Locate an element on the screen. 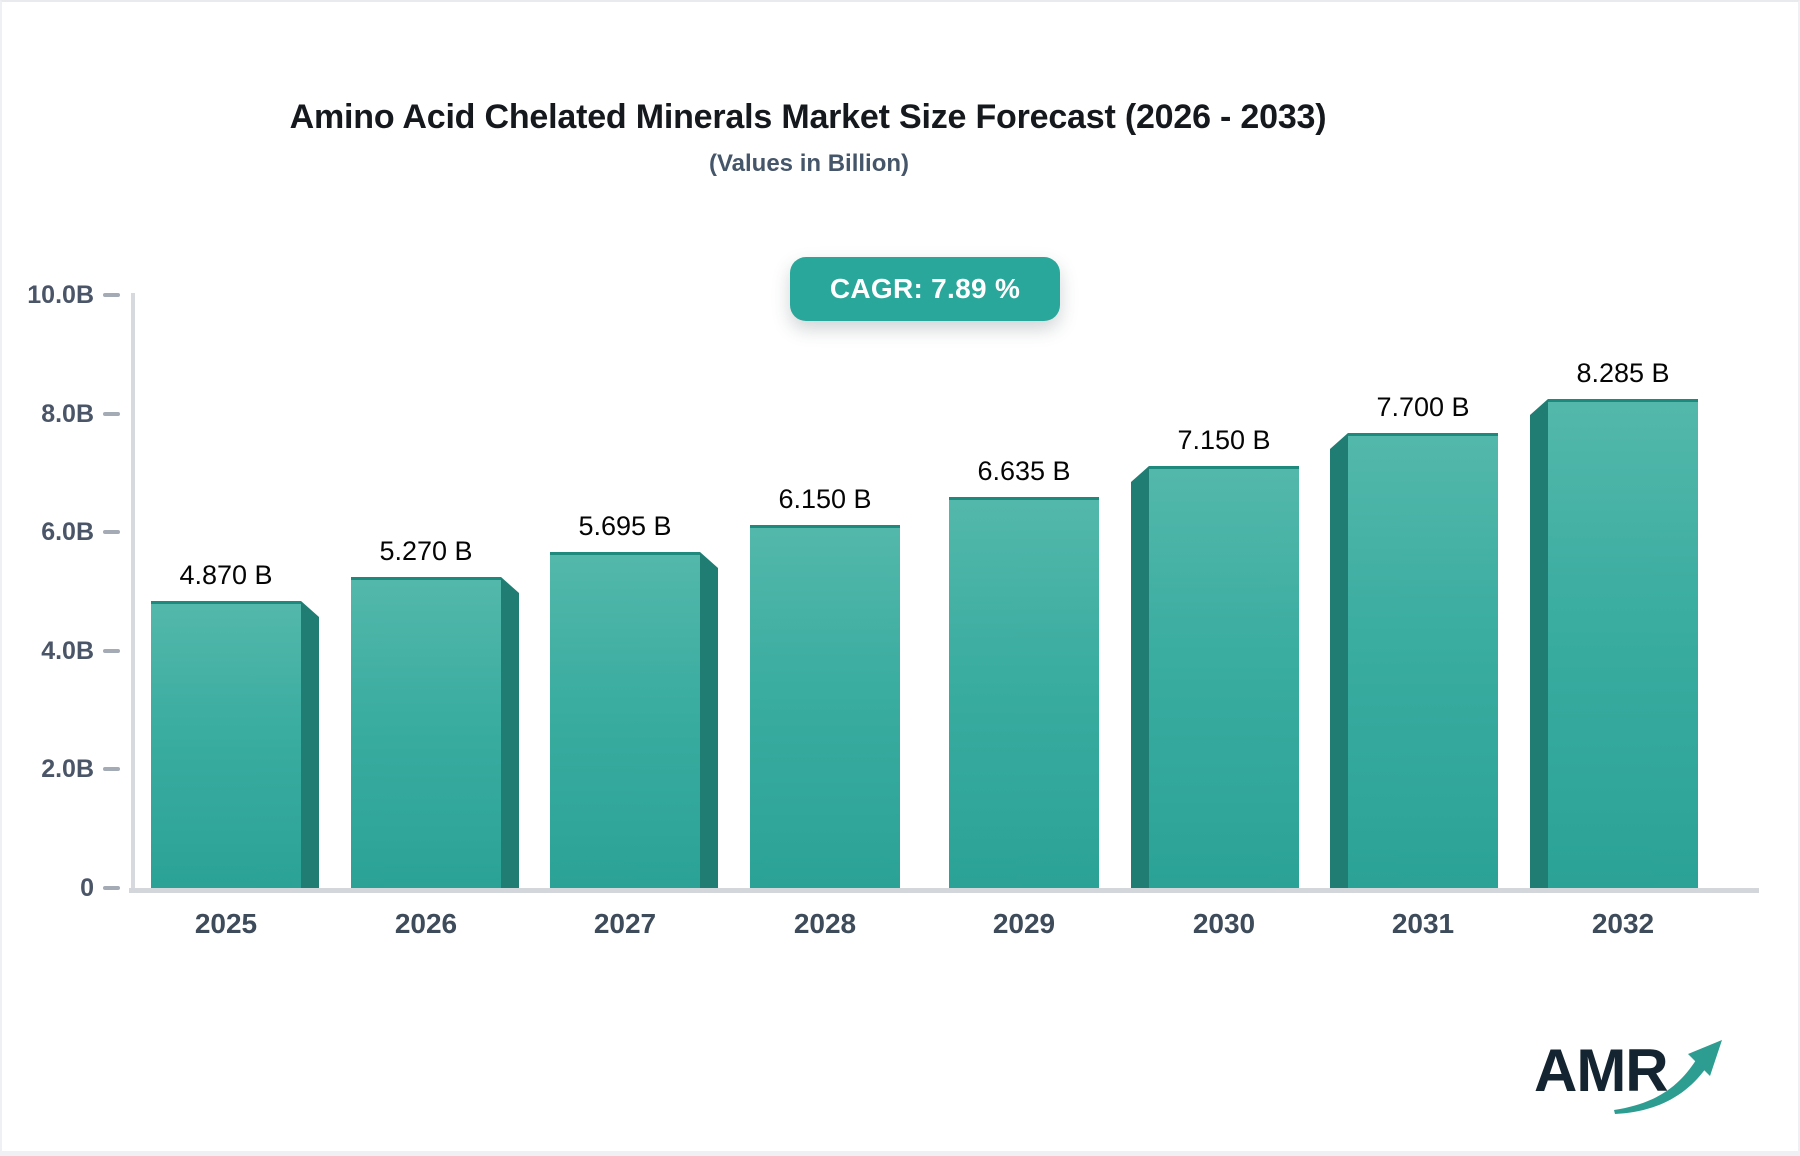 The height and width of the screenshot is (1156, 1800). y-axis-tick-6.0B: 6.0B is located at coordinates (67, 532).